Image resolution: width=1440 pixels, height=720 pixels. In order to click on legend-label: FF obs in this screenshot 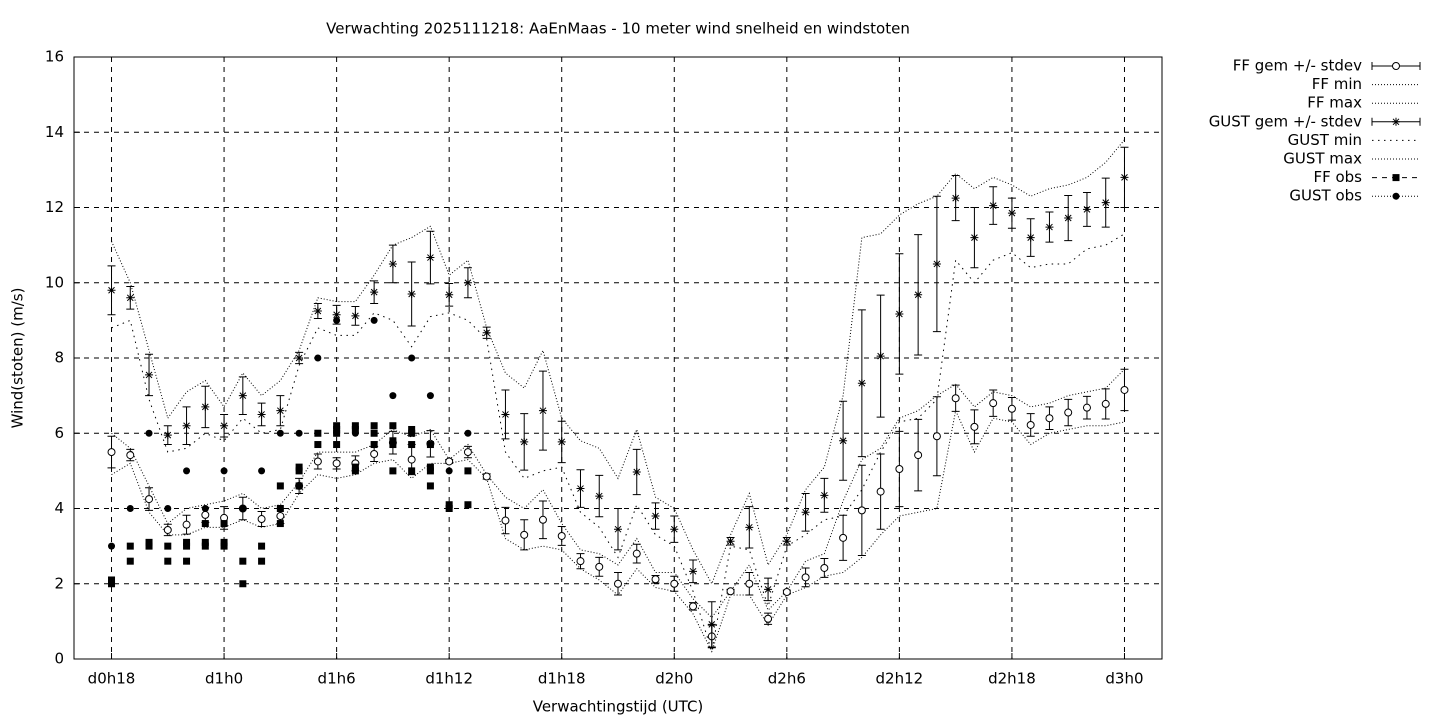, I will do `click(1337, 177)`.